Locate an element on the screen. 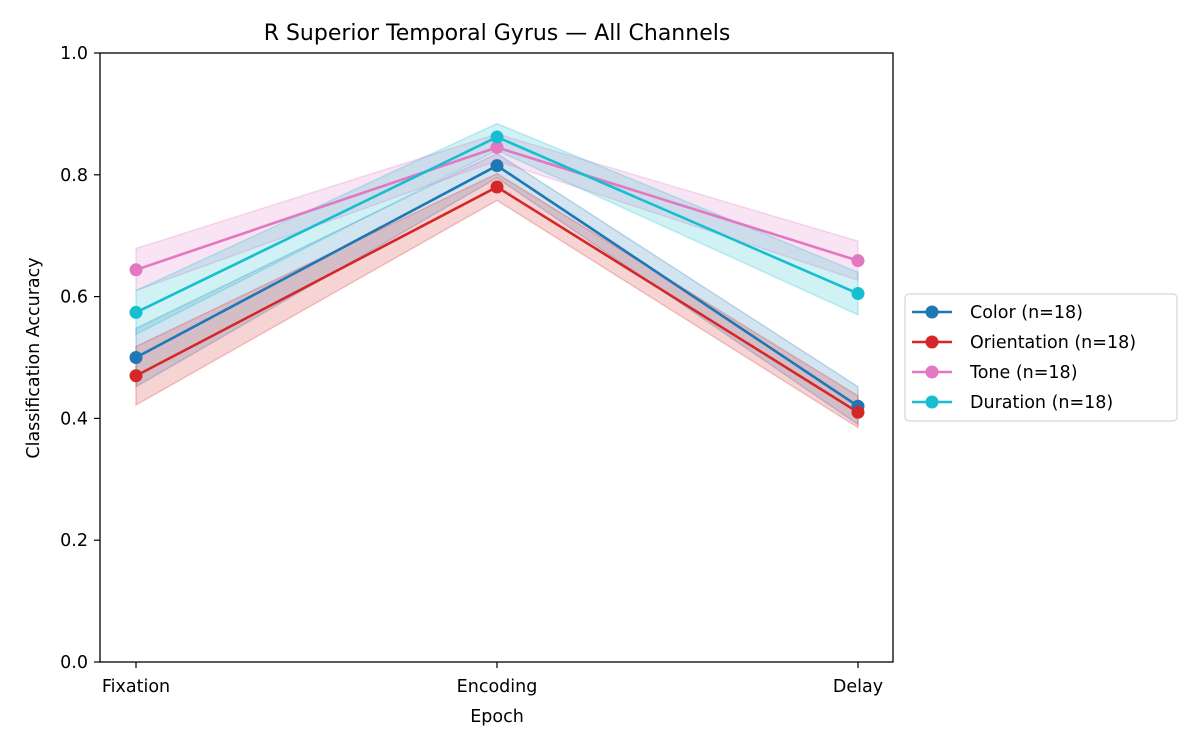 The width and height of the screenshot is (1200, 750). x-tick-label: Fixation is located at coordinates (136, 687).